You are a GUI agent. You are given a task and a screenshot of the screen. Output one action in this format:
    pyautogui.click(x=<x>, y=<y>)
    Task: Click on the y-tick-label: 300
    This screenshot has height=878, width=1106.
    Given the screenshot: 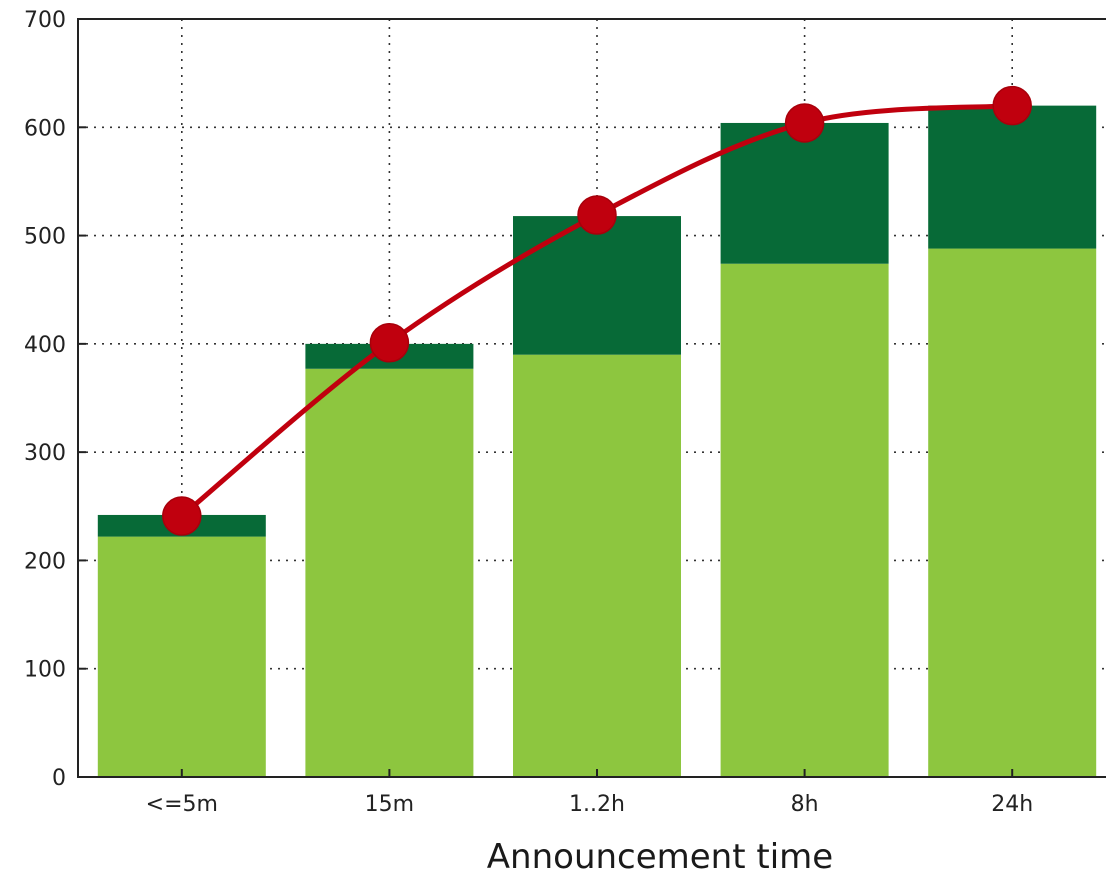 What is the action you would take?
    pyautogui.click(x=45, y=453)
    